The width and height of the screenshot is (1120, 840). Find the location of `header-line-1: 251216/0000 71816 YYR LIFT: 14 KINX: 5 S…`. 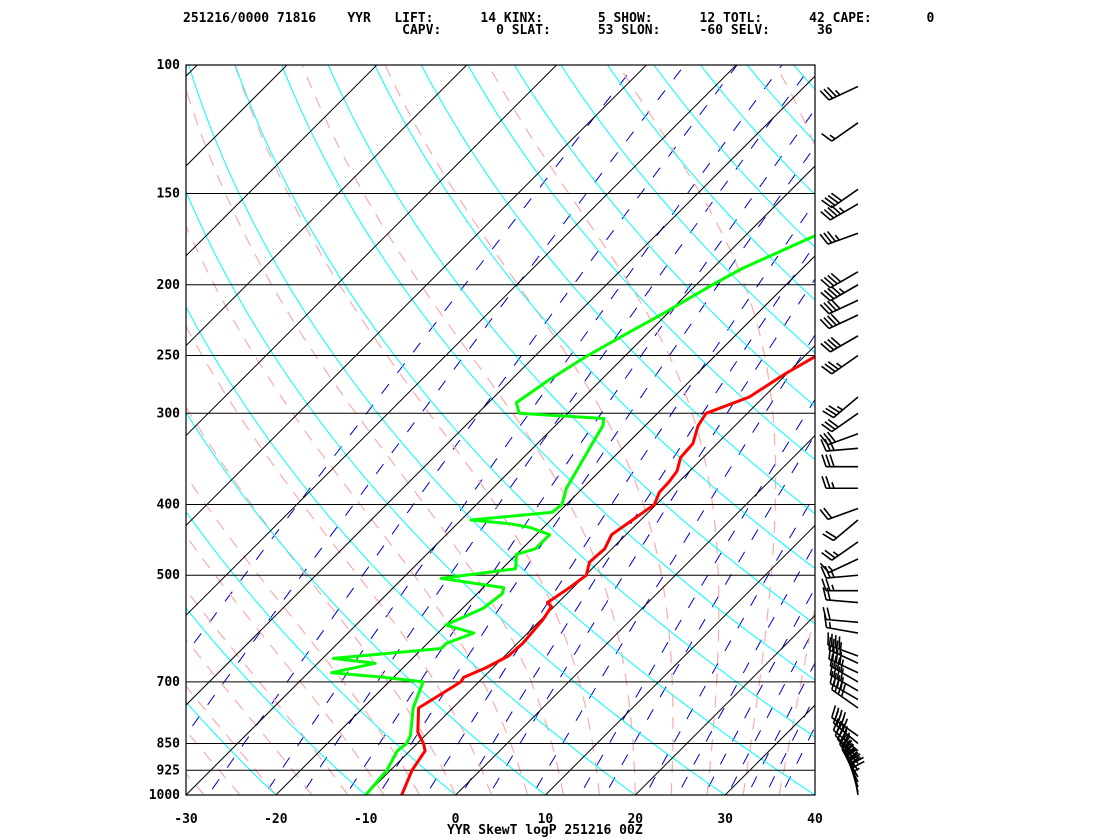

header-line-1: 251216/0000 71816 YYR LIFT: 14 KINX: 5 S… is located at coordinates (559, 18).